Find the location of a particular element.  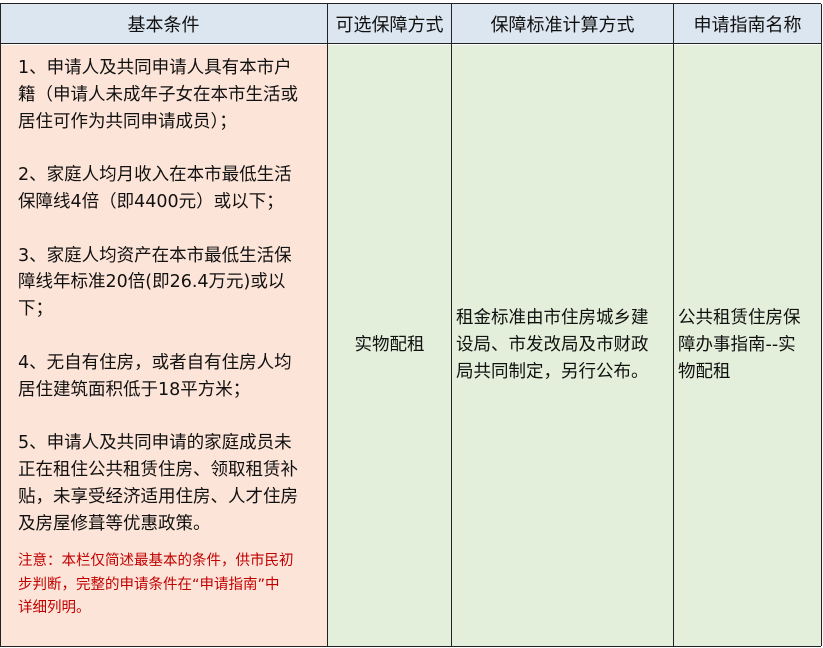

guide-line: 物配租 is located at coordinates (704, 371).